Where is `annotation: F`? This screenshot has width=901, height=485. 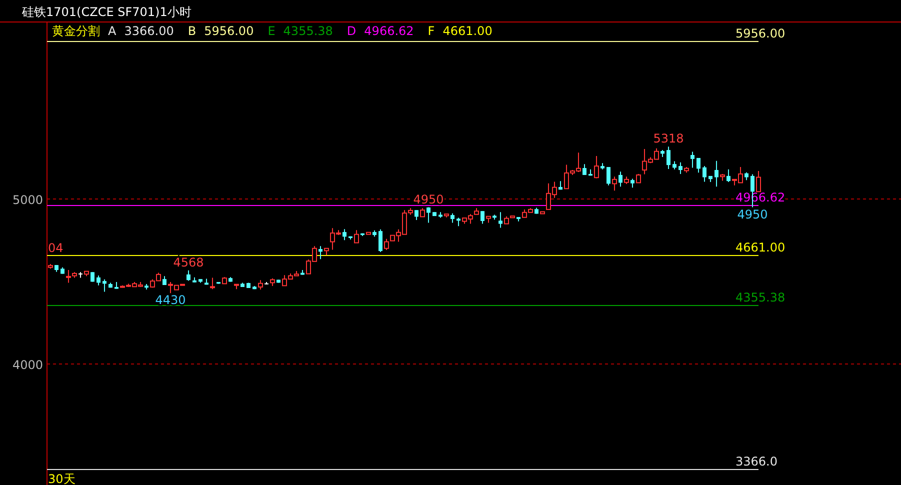 annotation: F is located at coordinates (431, 31).